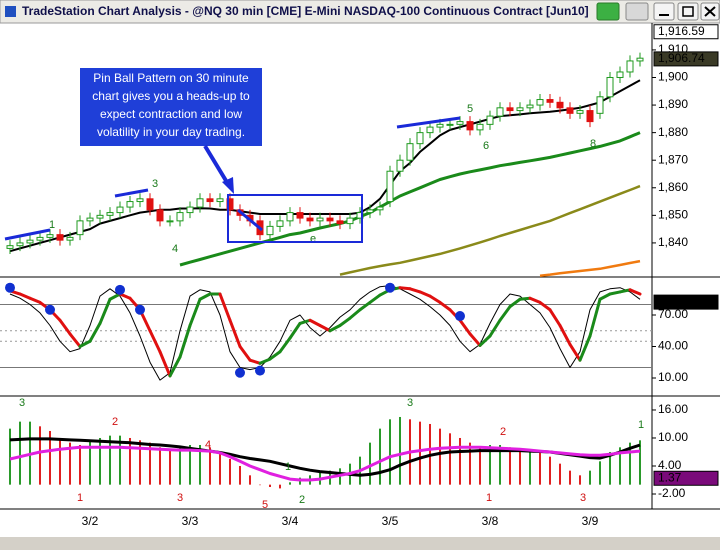  Describe the element at coordinates (295, 218) in the screenshot. I see `pattern-box` at that location.